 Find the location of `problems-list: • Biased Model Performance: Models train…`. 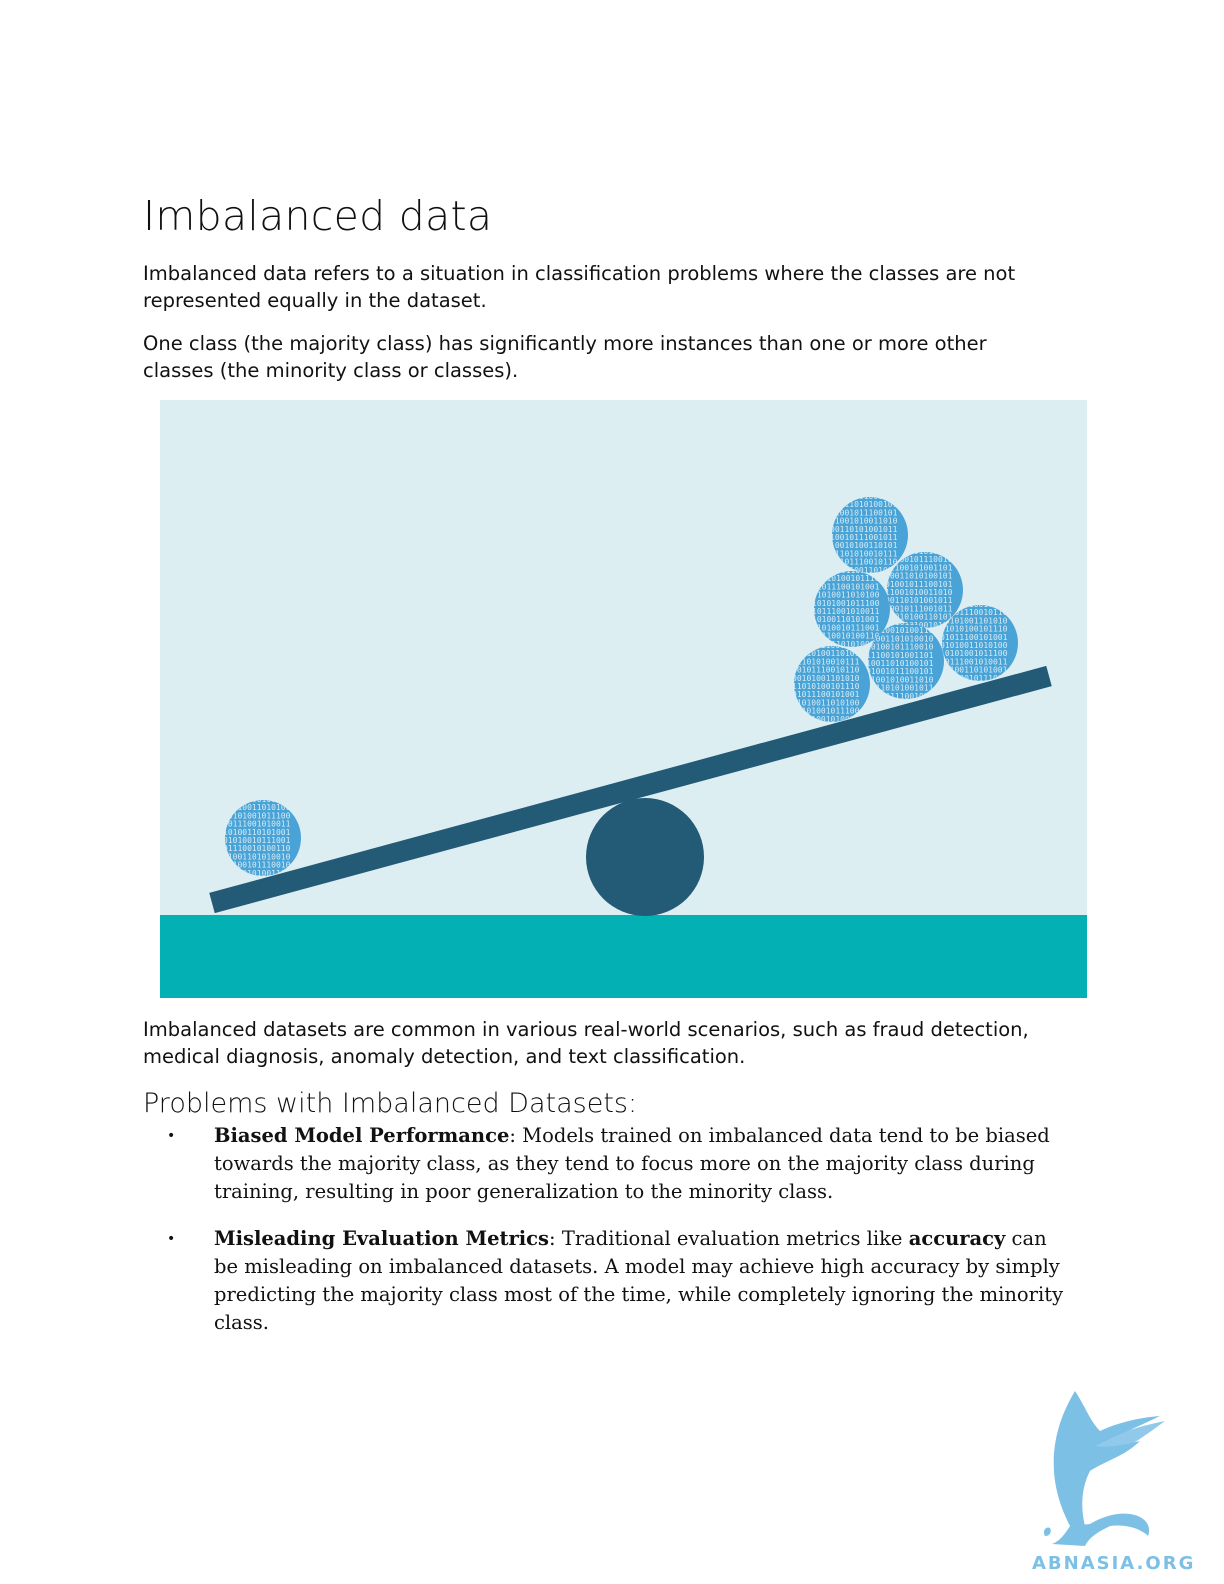

problems-list: • Biased Model Performance: Models train… is located at coordinates (612, 1239).